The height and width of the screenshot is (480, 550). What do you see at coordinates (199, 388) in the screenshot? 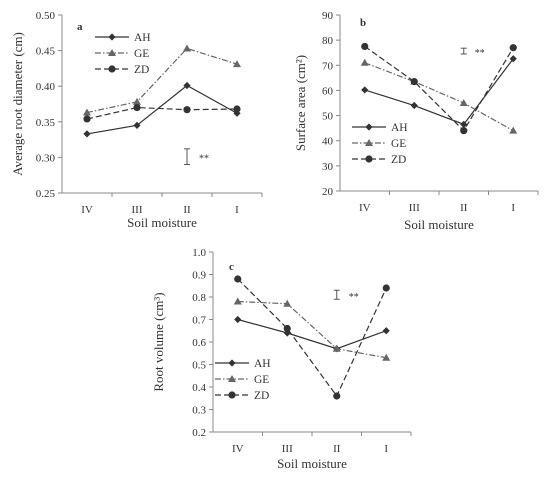
I see `y-tick-label: 0.4` at bounding box center [199, 388].